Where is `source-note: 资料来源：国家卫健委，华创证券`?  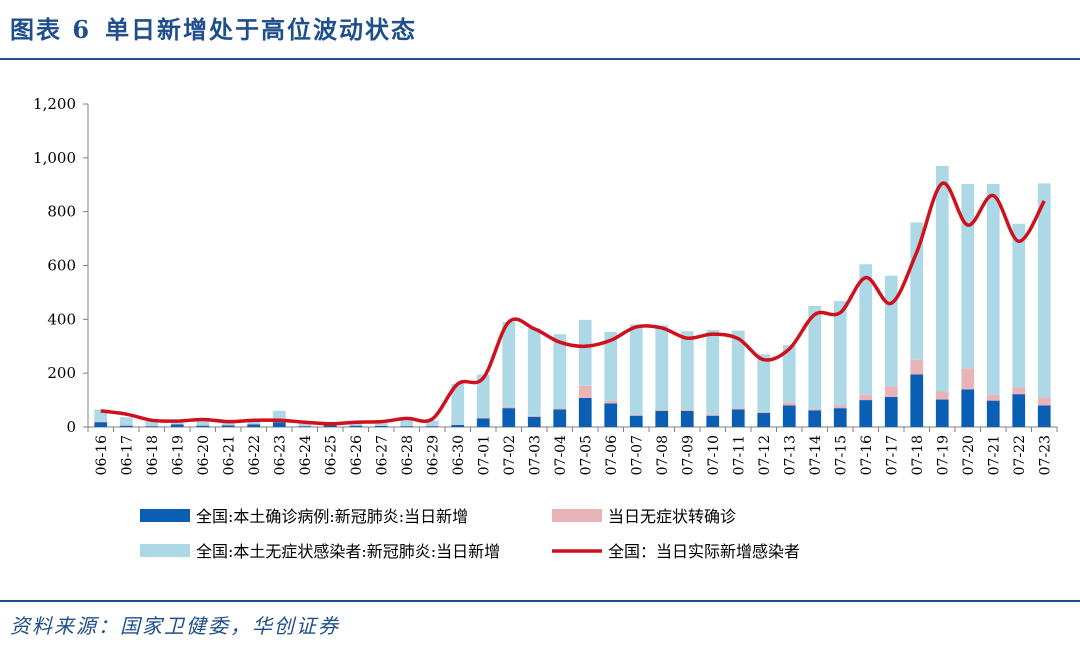
source-note: 资料来源：国家卫健委，华创证券 is located at coordinates (175, 626).